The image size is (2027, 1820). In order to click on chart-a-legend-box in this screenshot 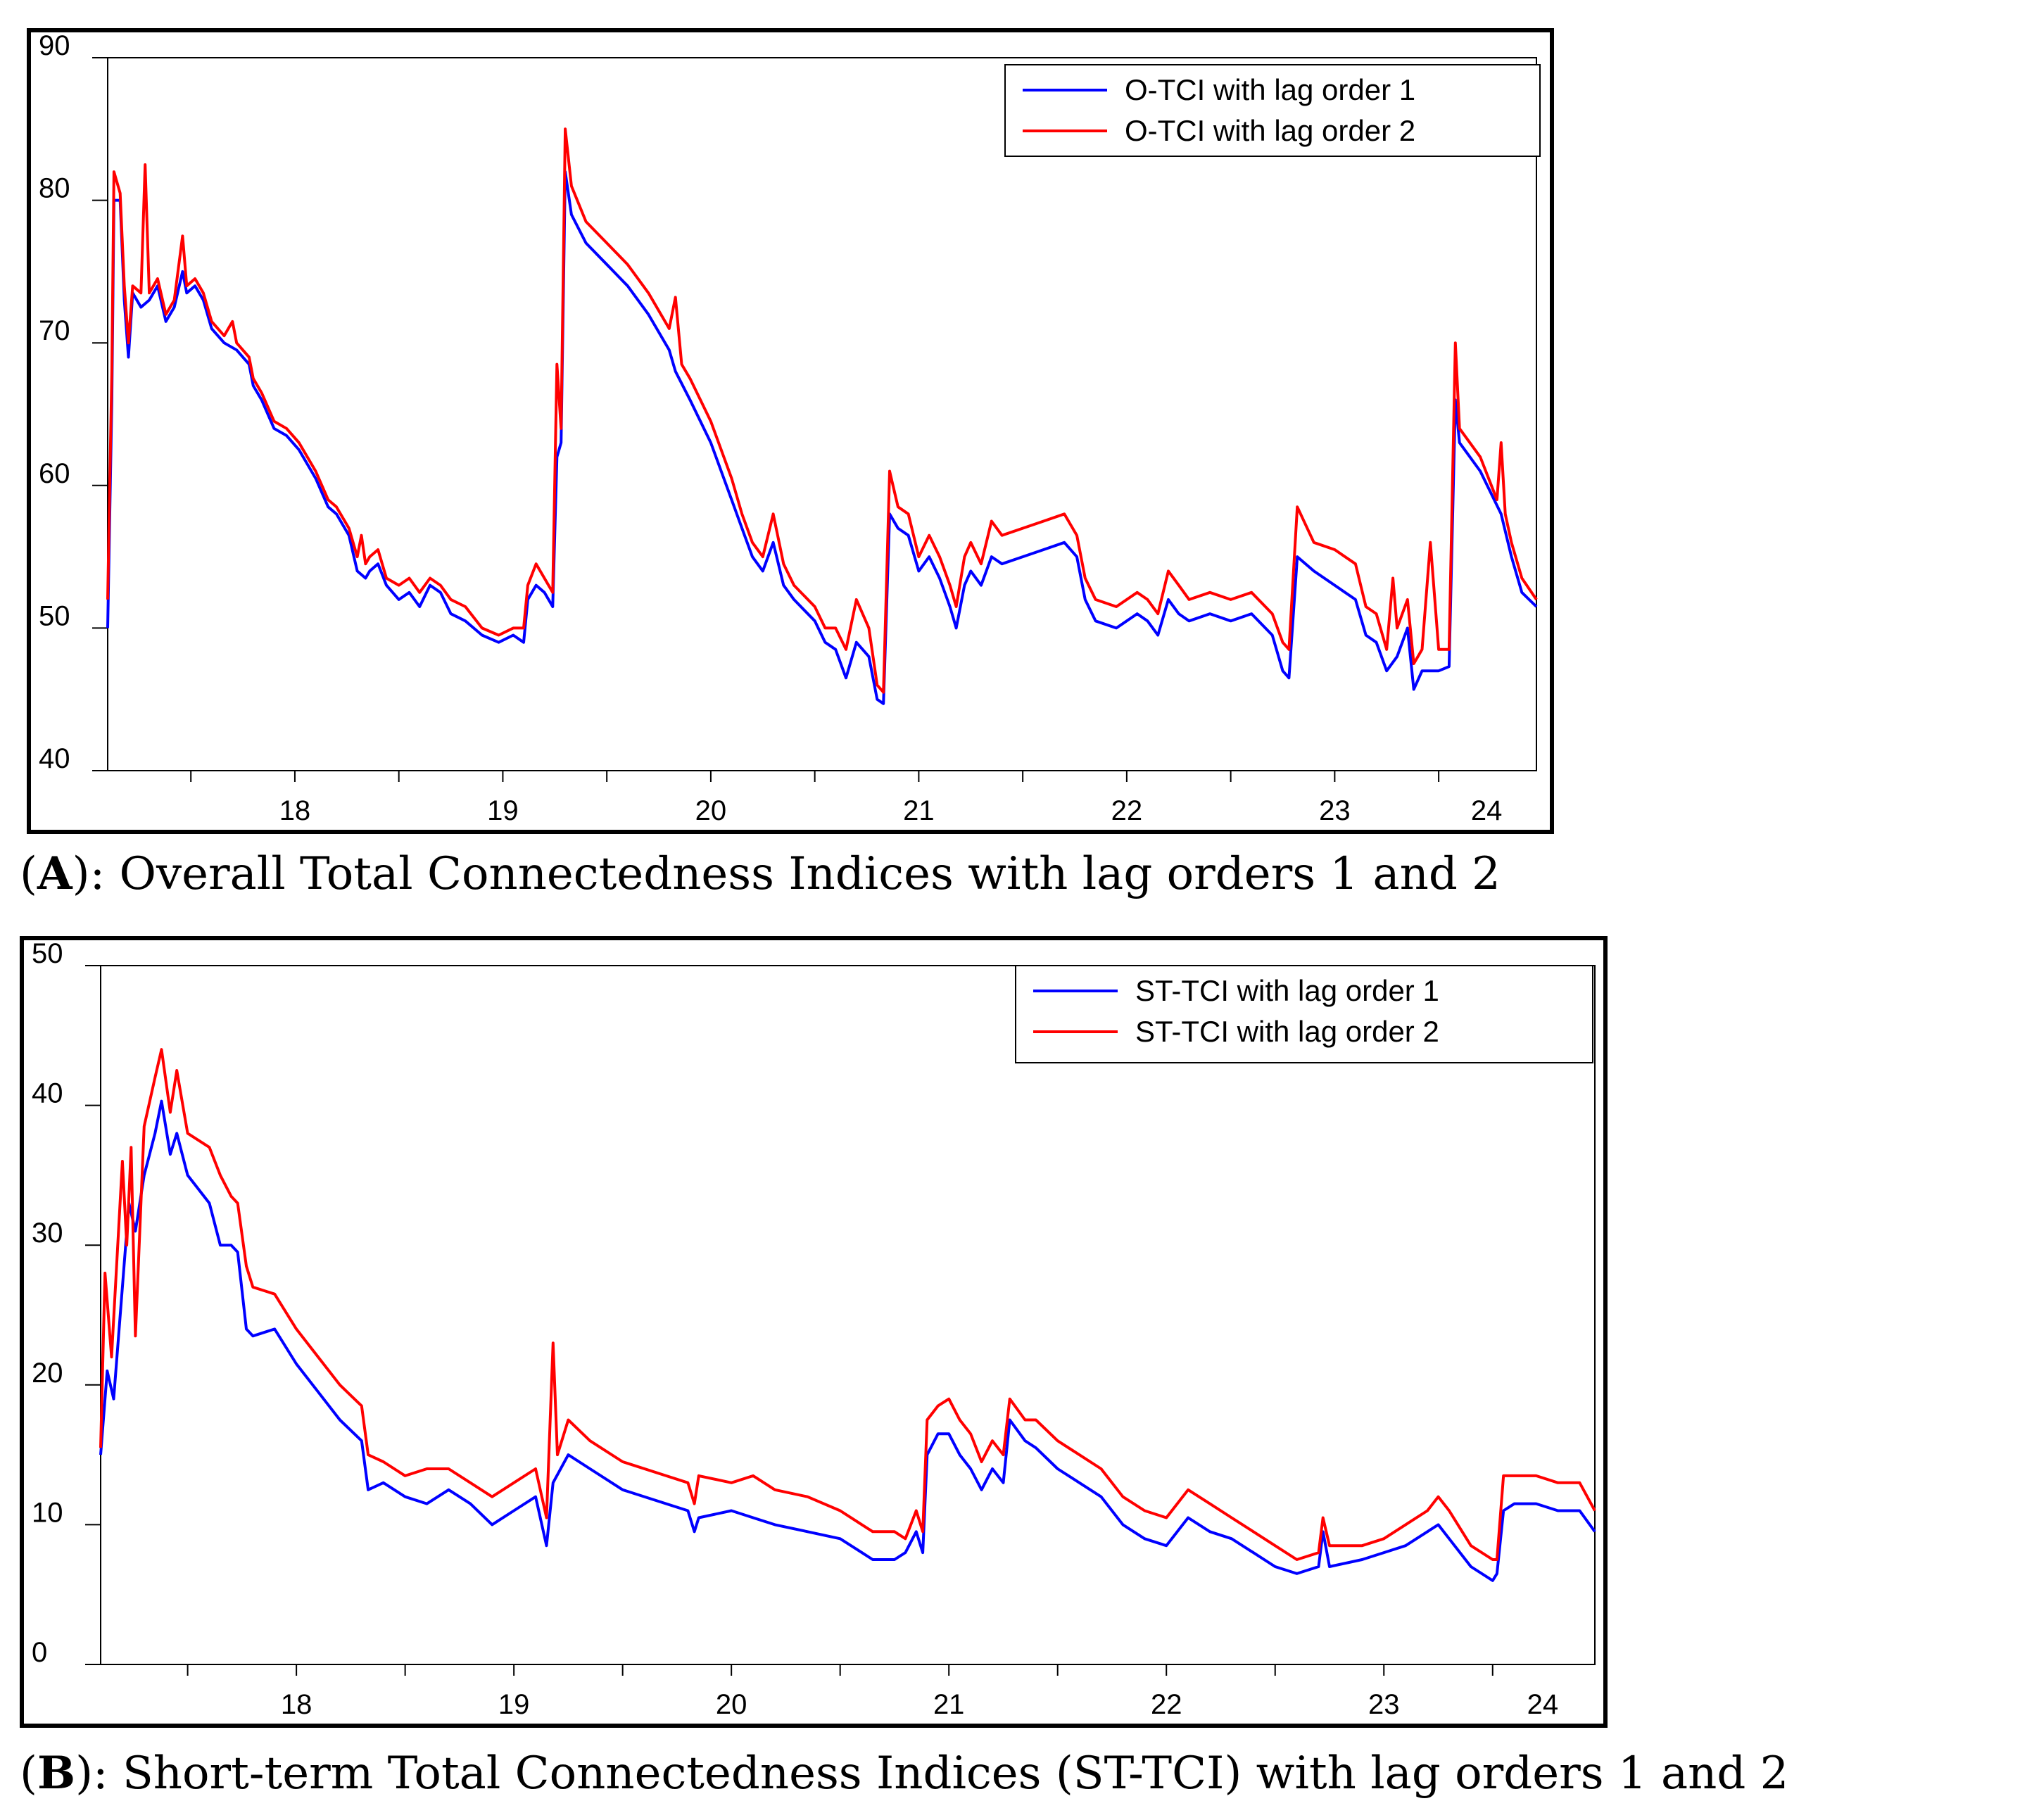, I will do `click(1272, 110)`.